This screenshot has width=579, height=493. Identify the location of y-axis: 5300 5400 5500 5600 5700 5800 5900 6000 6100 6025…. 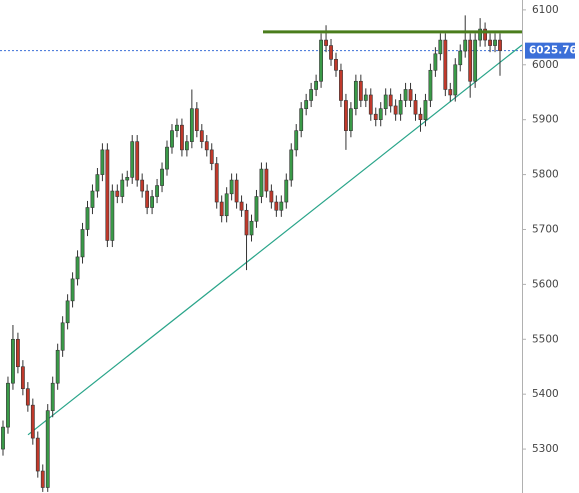
(549, 229).